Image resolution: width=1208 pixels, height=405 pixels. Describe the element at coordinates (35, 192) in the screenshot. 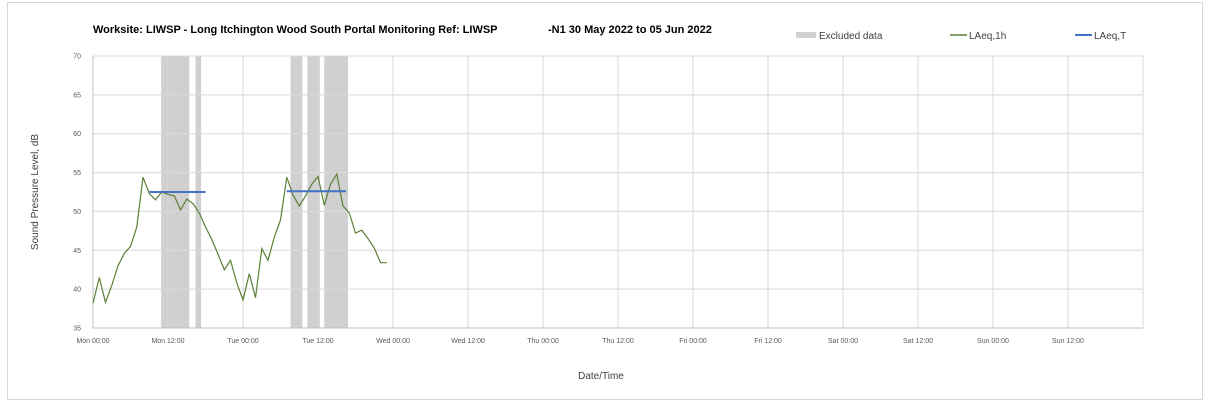

I see `y-axis-label: Sound Pressure Level, dB` at that location.